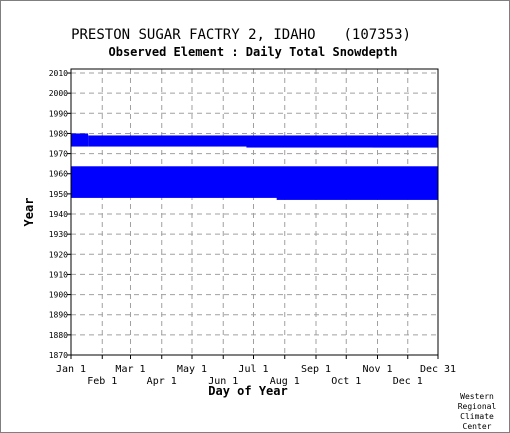  Describe the element at coordinates (477, 396) in the screenshot. I see `credit-line: Western` at that location.